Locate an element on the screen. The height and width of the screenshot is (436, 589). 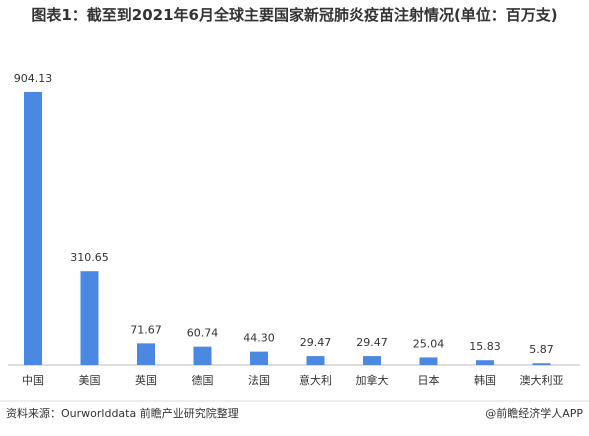
x-tick-label: 韩国 is located at coordinates (485, 380).